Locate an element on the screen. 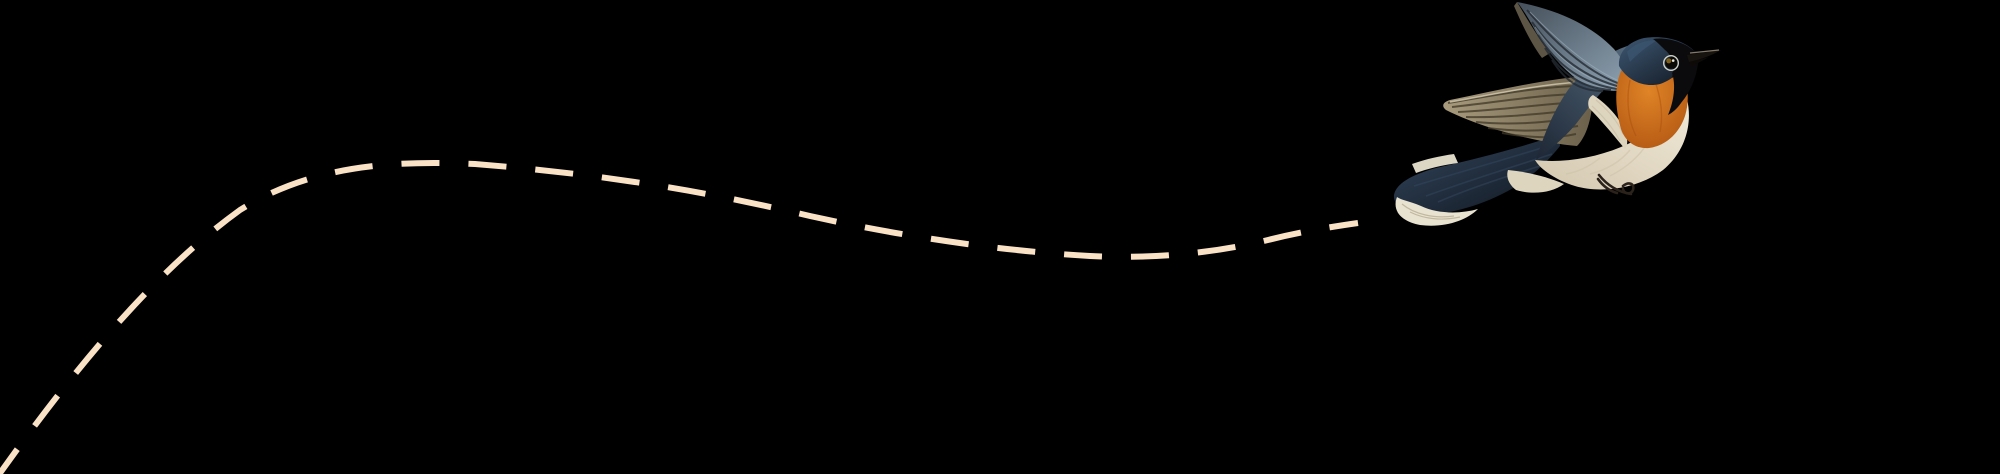 This screenshot has width=2000, height=474. bird-eye is located at coordinates (1671, 63).